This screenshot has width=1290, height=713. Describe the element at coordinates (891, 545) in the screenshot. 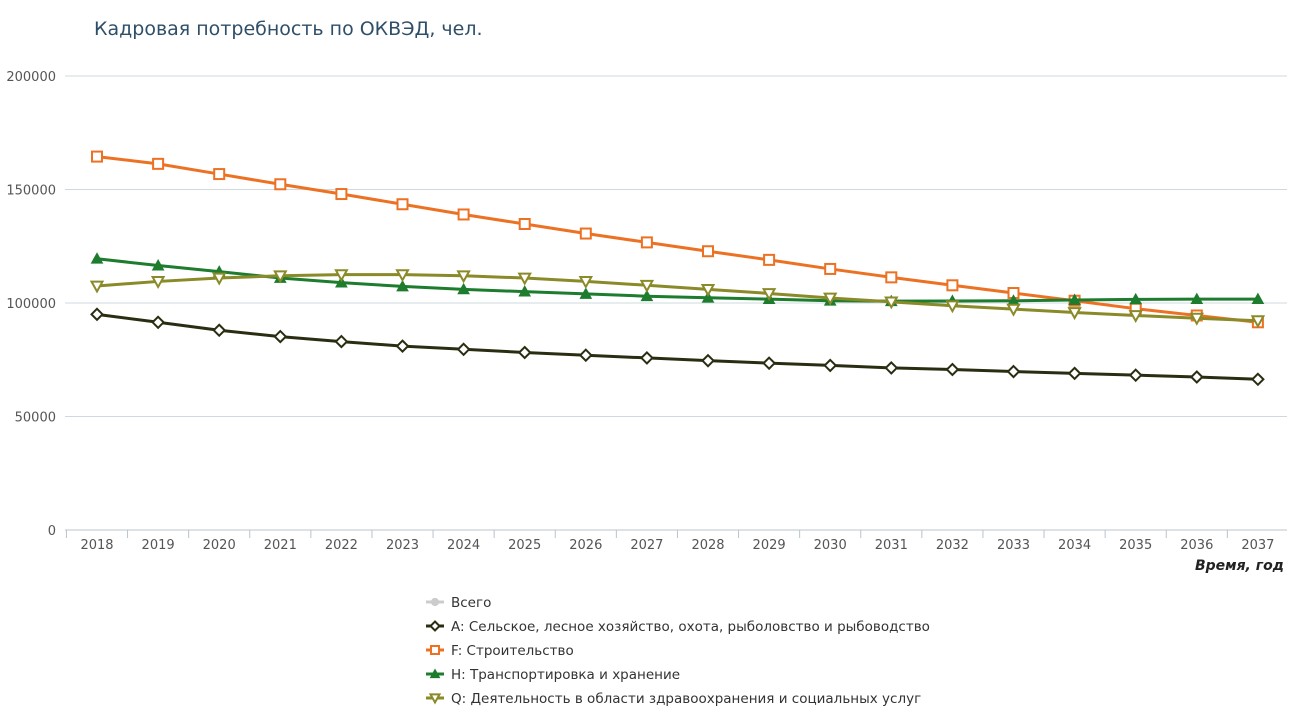

I see `x-tick-label: 2031` at that location.